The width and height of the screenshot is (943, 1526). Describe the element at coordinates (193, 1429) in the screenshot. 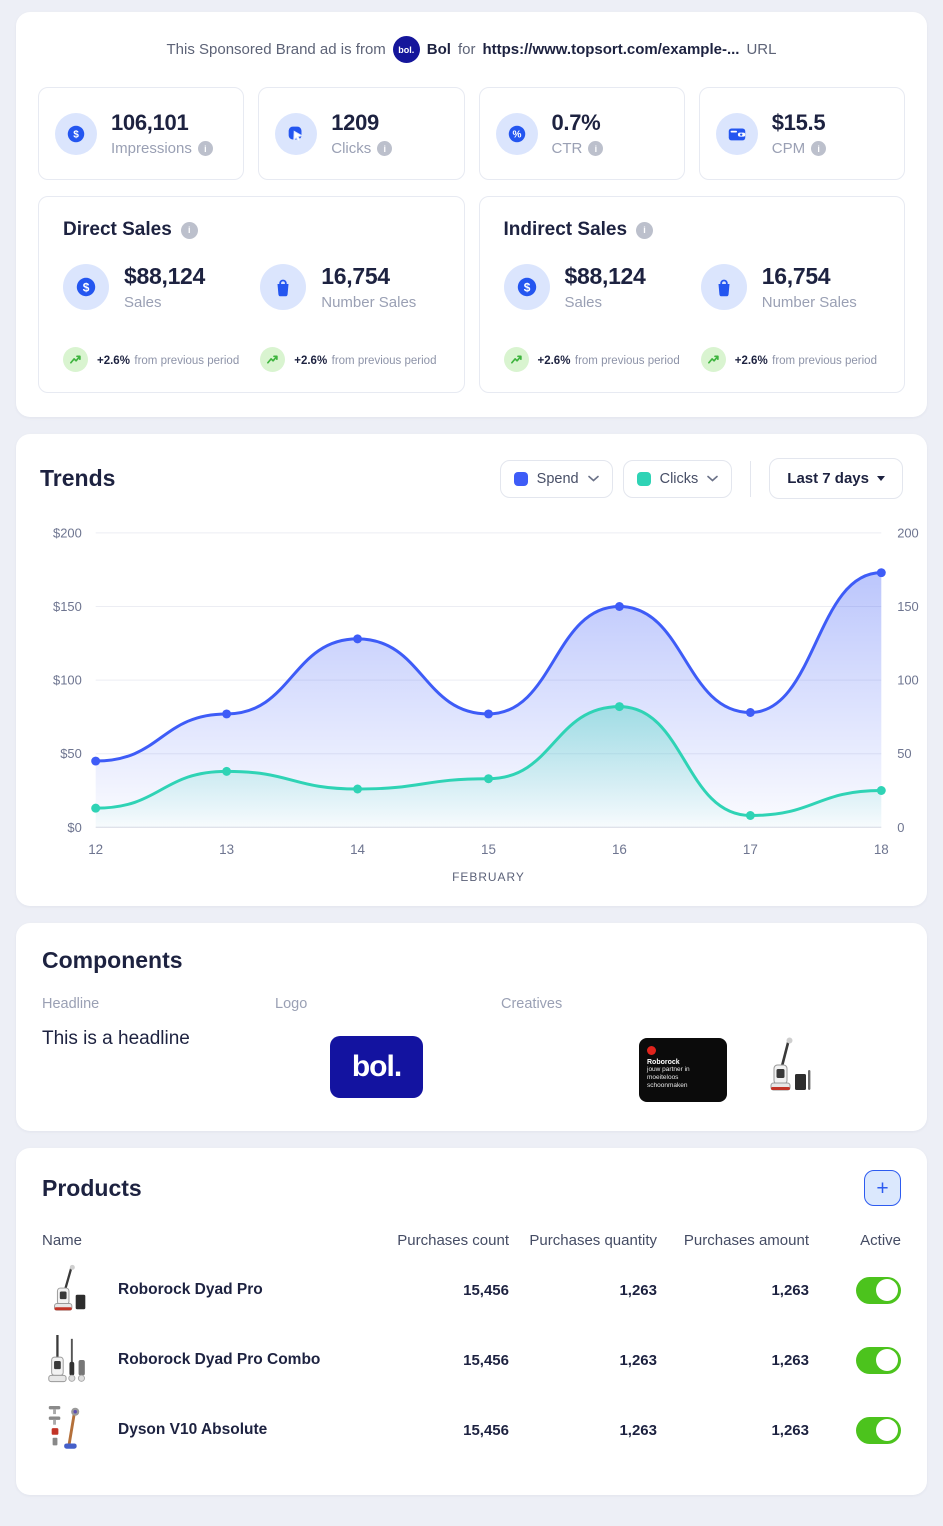

I see `product-name: Dyson V10 Absolute` at that location.